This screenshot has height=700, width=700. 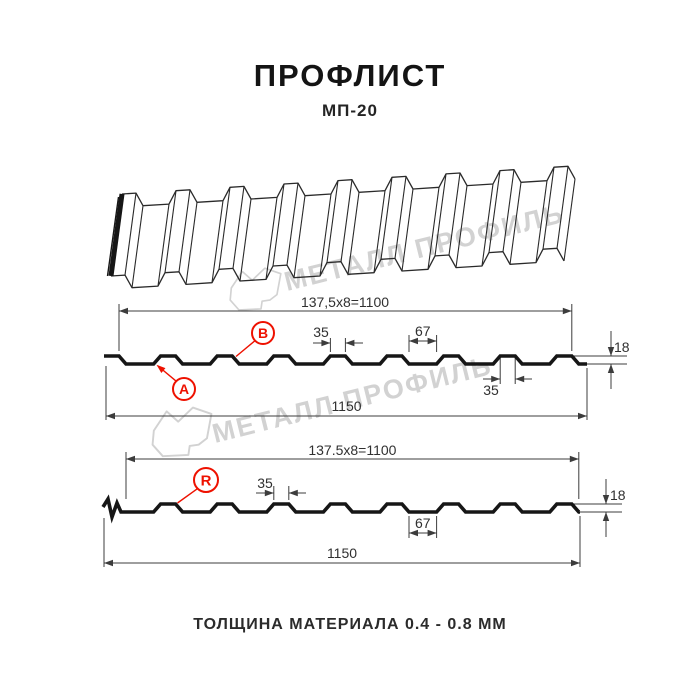 I want to click on point-marker-a, so click(x=184, y=389).